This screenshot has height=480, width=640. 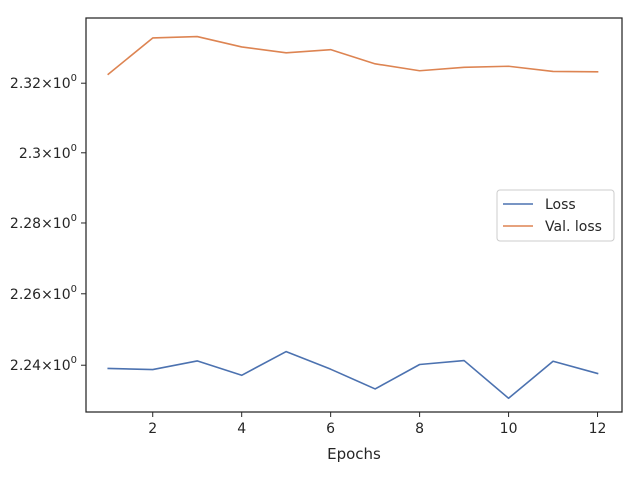 I want to click on series-line-loss, so click(x=353, y=375).